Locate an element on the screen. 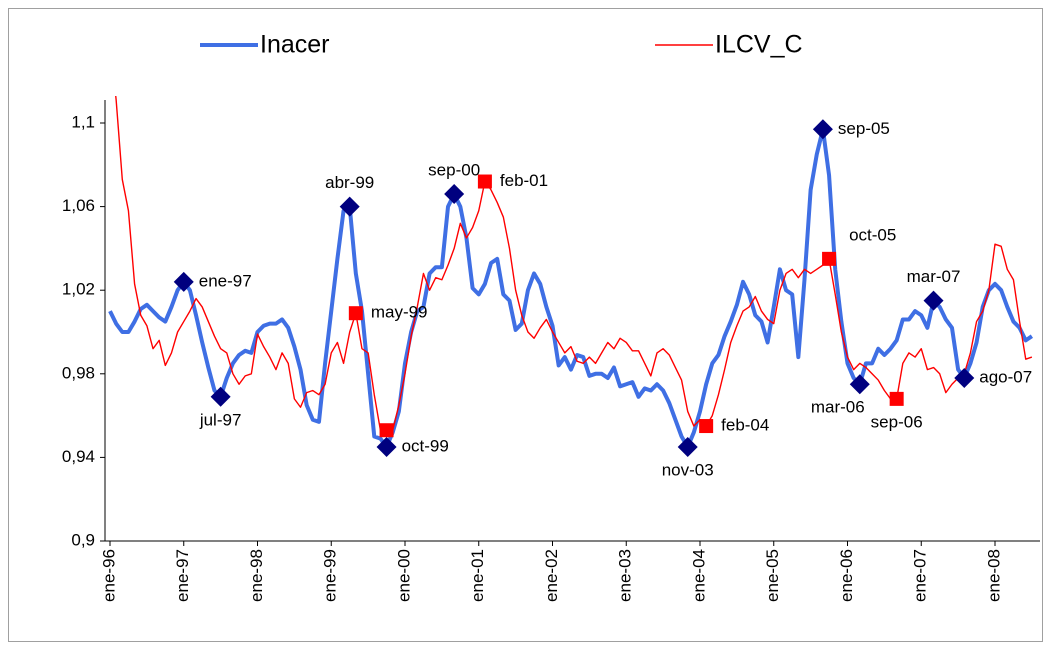 Image resolution: width=1052 pixels, height=655 pixels. x-tick-label: ene-08 is located at coordinates (993, 575).